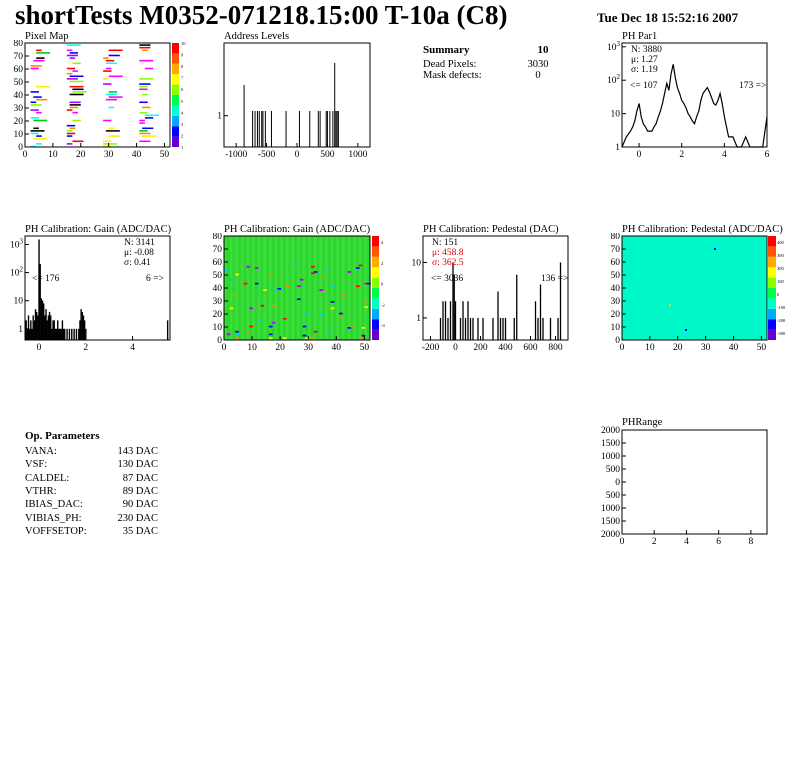 The image size is (796, 772). What do you see at coordinates (54, 505) in the screenshot?
I see `op-param-label: IBIAS_DAC:` at bounding box center [54, 505].